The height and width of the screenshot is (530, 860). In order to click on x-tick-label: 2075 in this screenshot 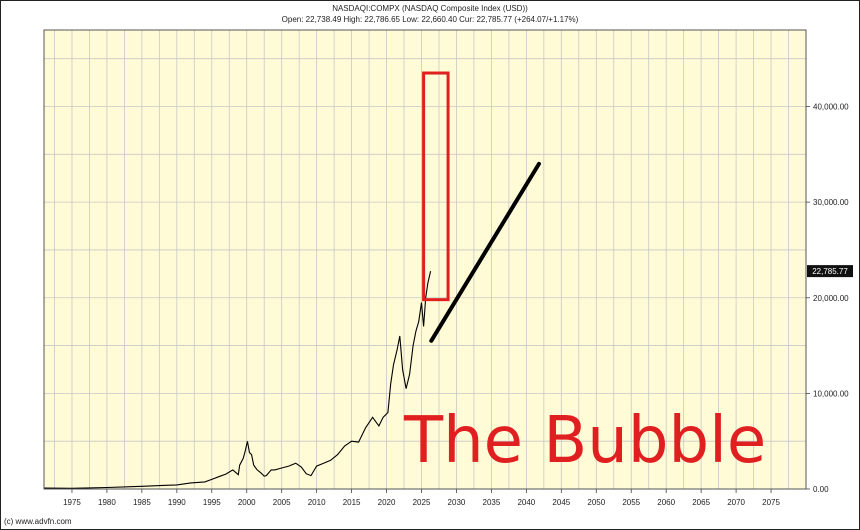, I will do `click(771, 502)`.